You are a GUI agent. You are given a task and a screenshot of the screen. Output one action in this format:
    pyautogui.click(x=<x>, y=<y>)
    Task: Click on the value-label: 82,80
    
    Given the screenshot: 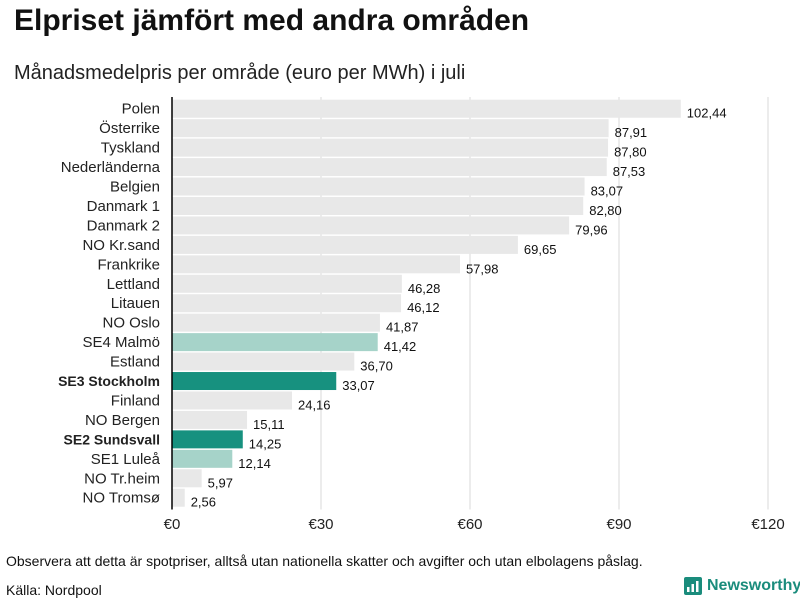 What is the action you would take?
    pyautogui.click(x=605, y=210)
    